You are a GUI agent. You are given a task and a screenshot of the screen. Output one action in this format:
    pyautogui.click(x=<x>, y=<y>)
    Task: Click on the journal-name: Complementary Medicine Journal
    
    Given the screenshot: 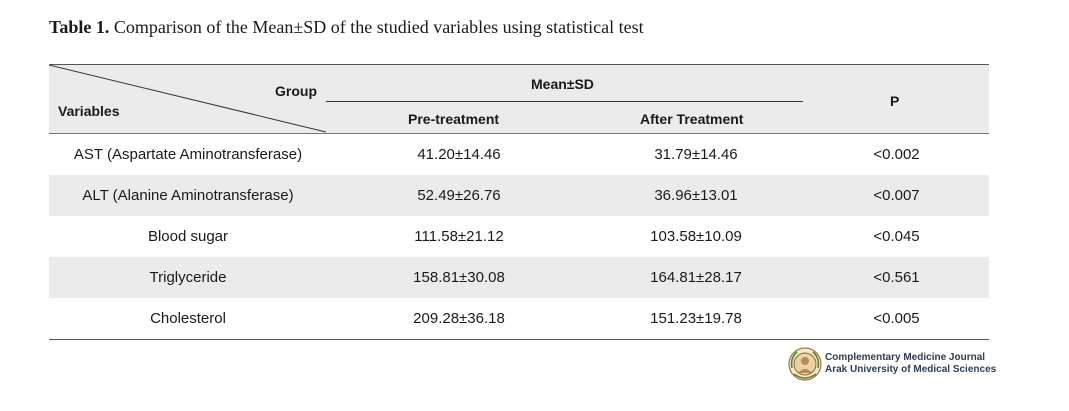 What is the action you would take?
    pyautogui.click(x=905, y=357)
    